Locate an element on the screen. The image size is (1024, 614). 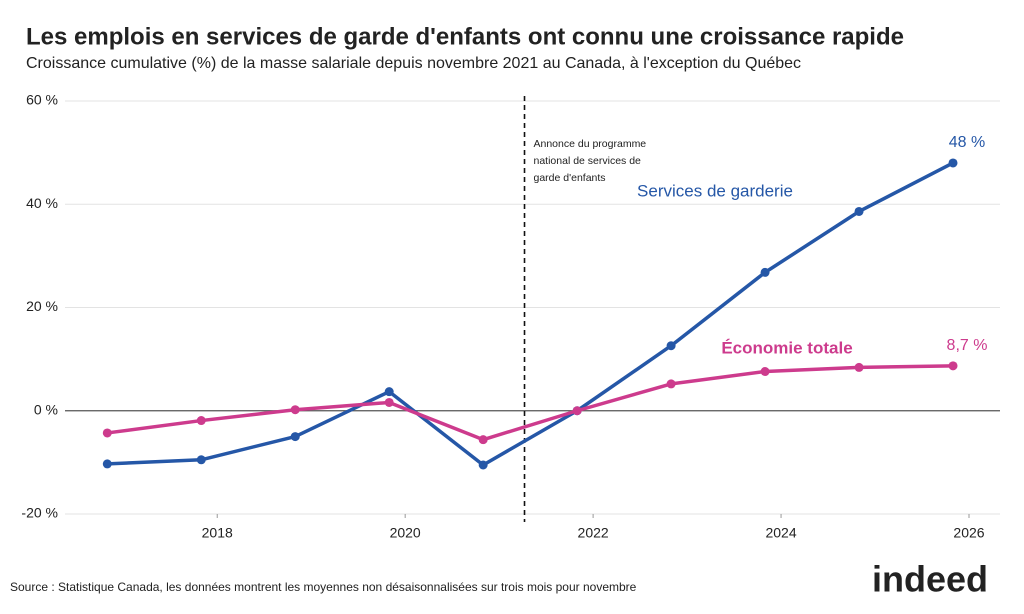
x-tick-label: 2024 is located at coordinates (780, 533).